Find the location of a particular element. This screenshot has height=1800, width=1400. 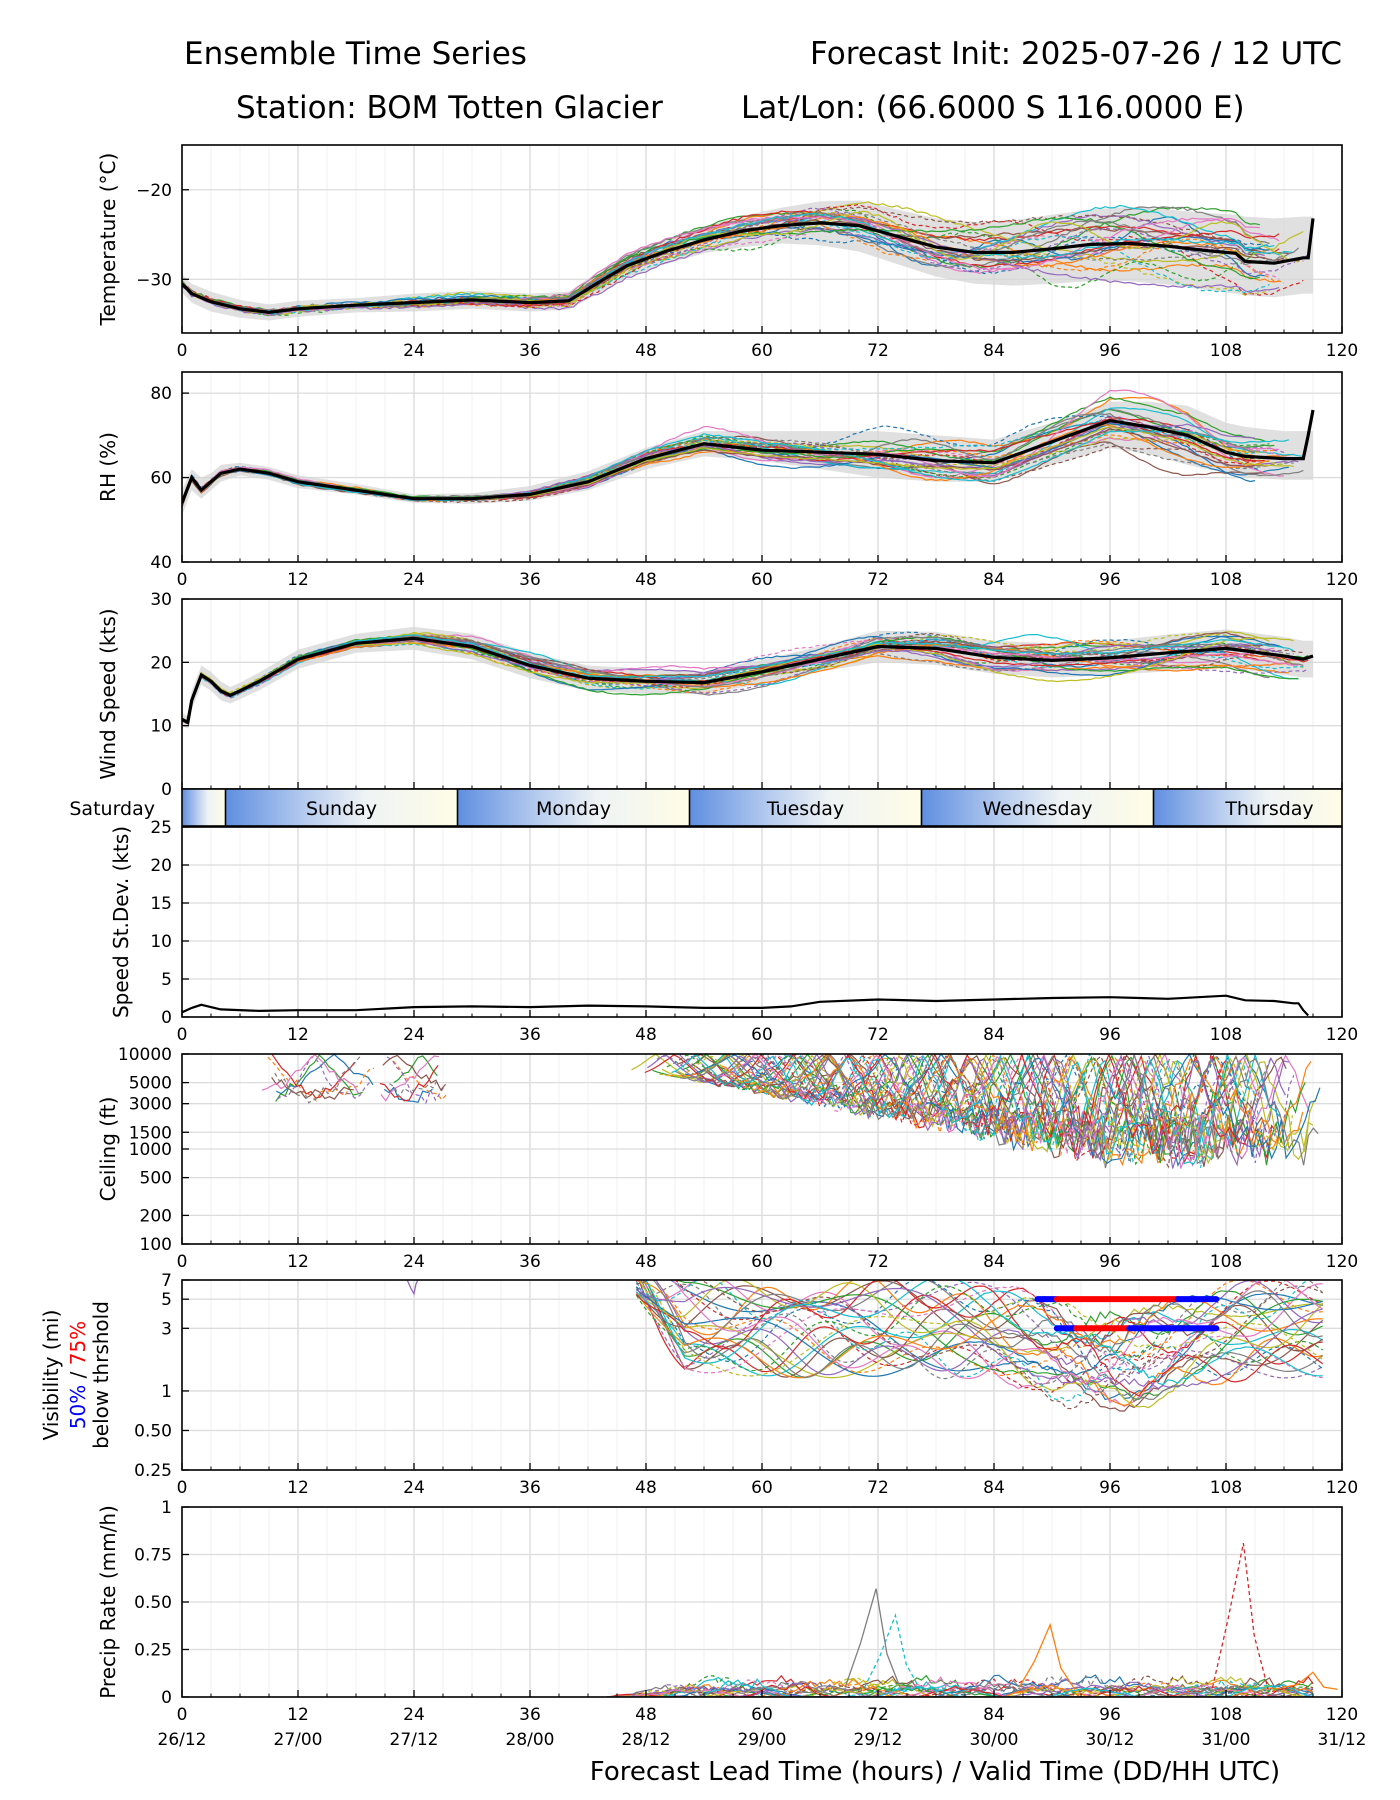

x-tick-label: 60 is located at coordinates (762, 1035).